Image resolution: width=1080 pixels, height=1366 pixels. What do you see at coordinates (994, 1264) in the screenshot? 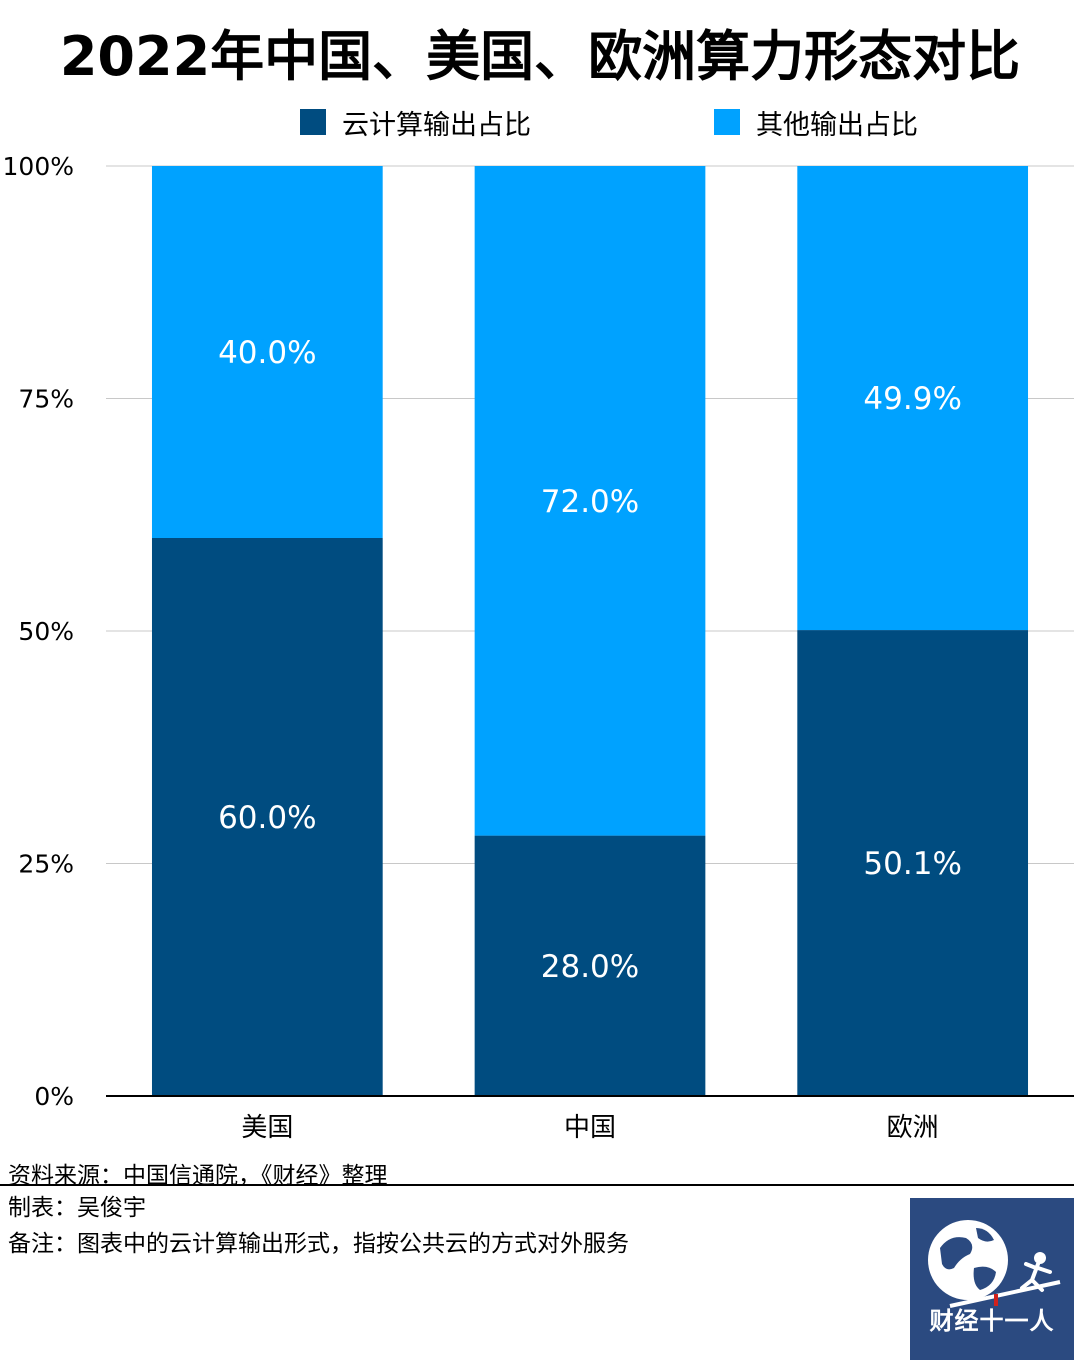
I see `globe-runner-icon` at bounding box center [994, 1264].